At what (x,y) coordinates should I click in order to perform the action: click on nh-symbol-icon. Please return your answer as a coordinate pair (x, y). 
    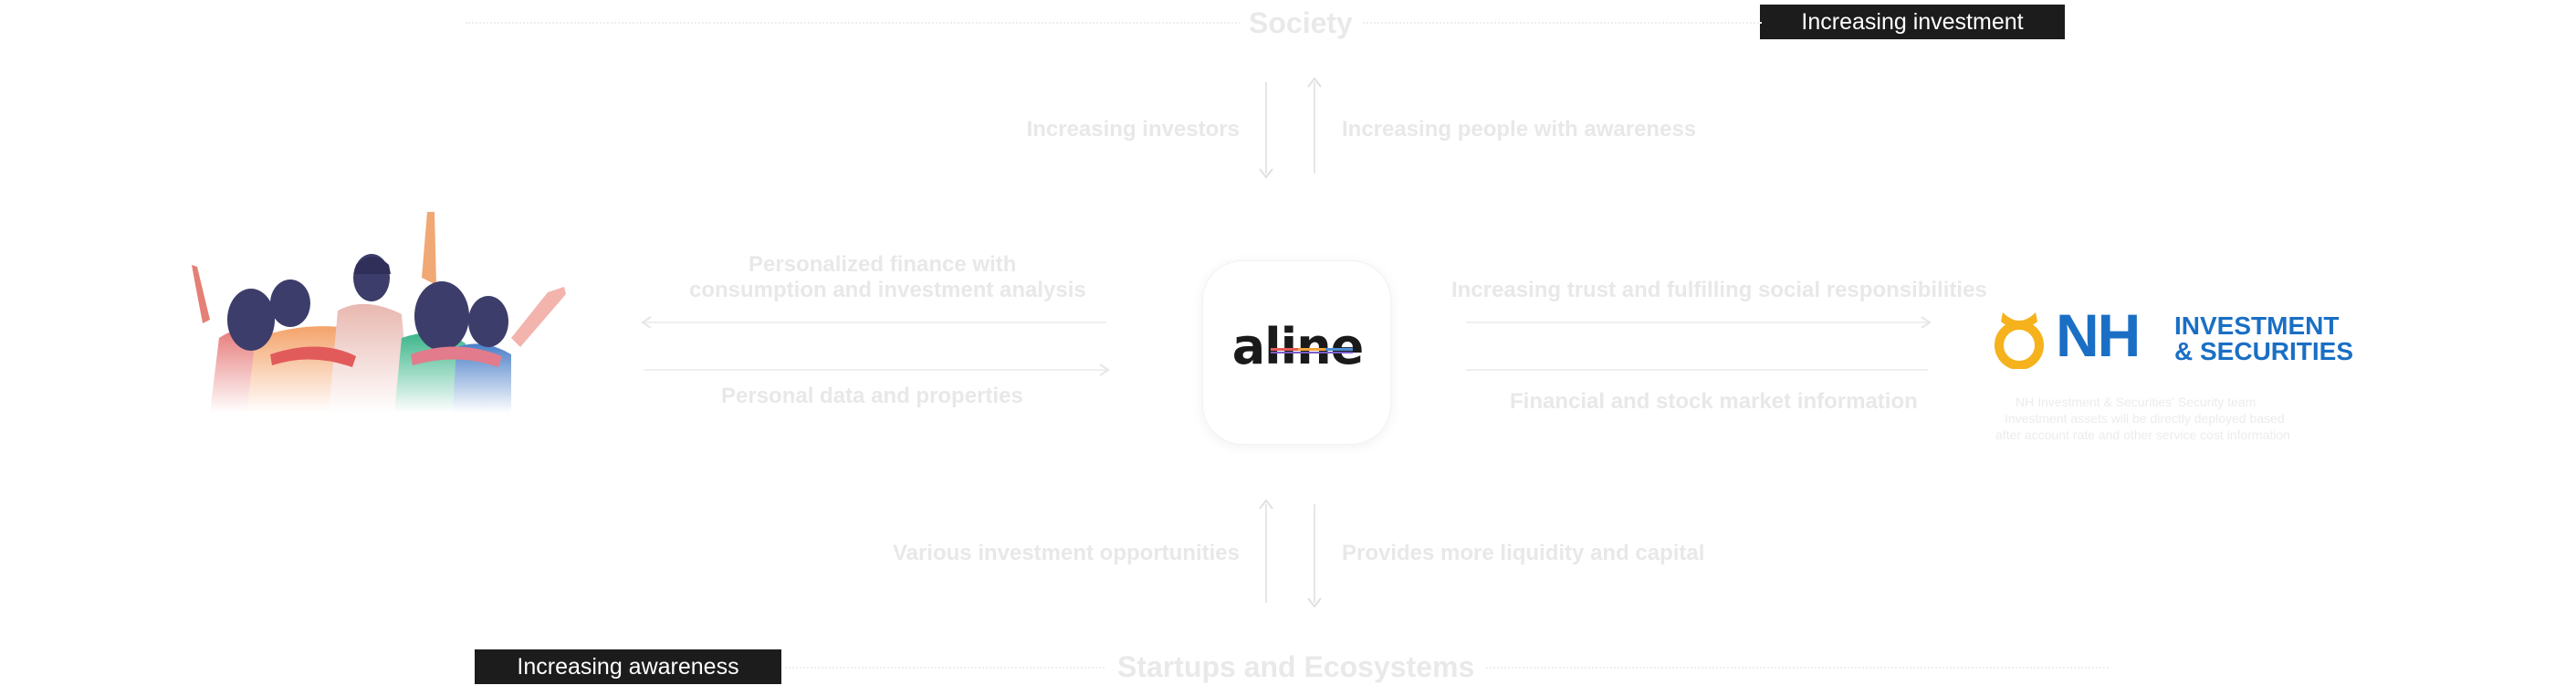
    Looking at the image, I should click on (2019, 340).